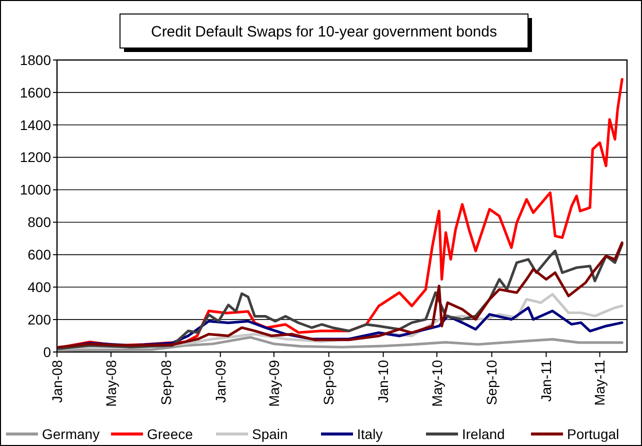  What do you see at coordinates (170, 434) in the screenshot?
I see `legend-label: Greece` at bounding box center [170, 434].